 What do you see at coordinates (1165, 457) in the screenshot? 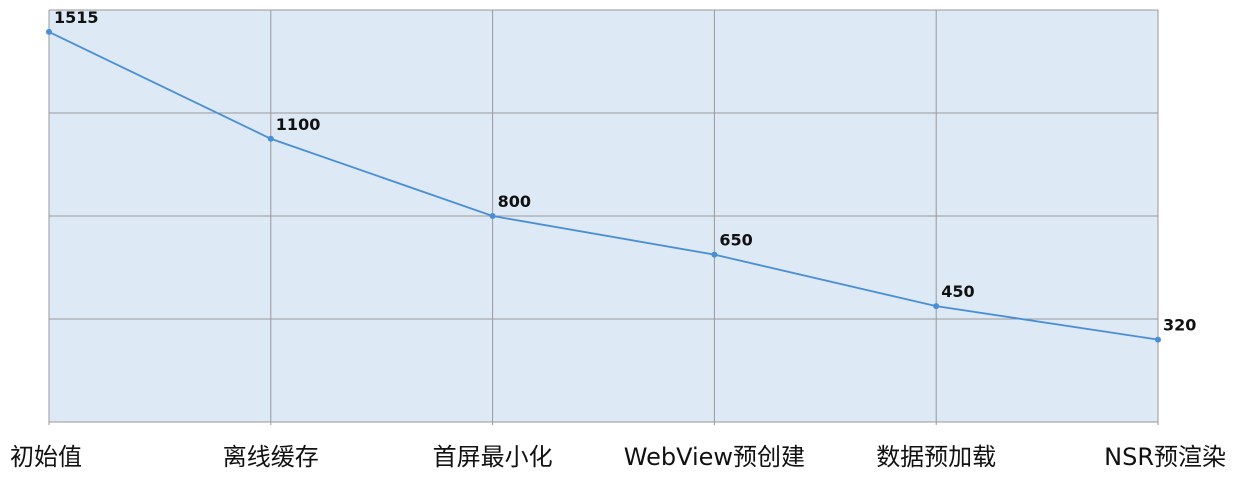
I see `category-label: NSR预渲染` at bounding box center [1165, 457].